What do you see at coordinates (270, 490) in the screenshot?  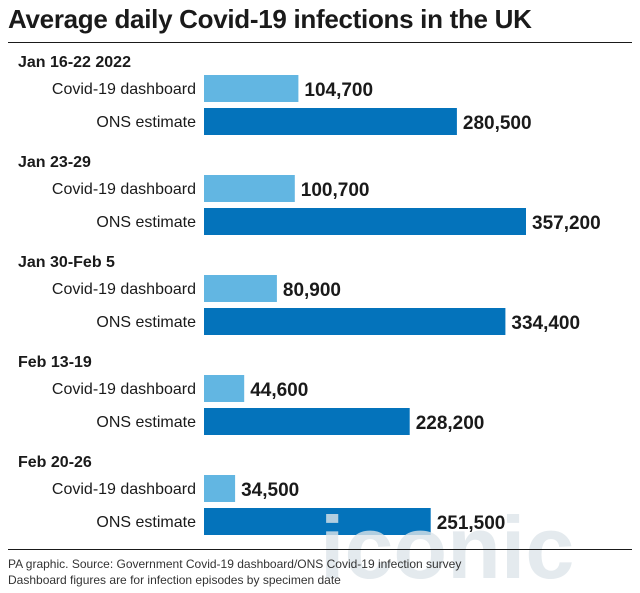 I see `value-label-4-0: 34,500` at bounding box center [270, 490].